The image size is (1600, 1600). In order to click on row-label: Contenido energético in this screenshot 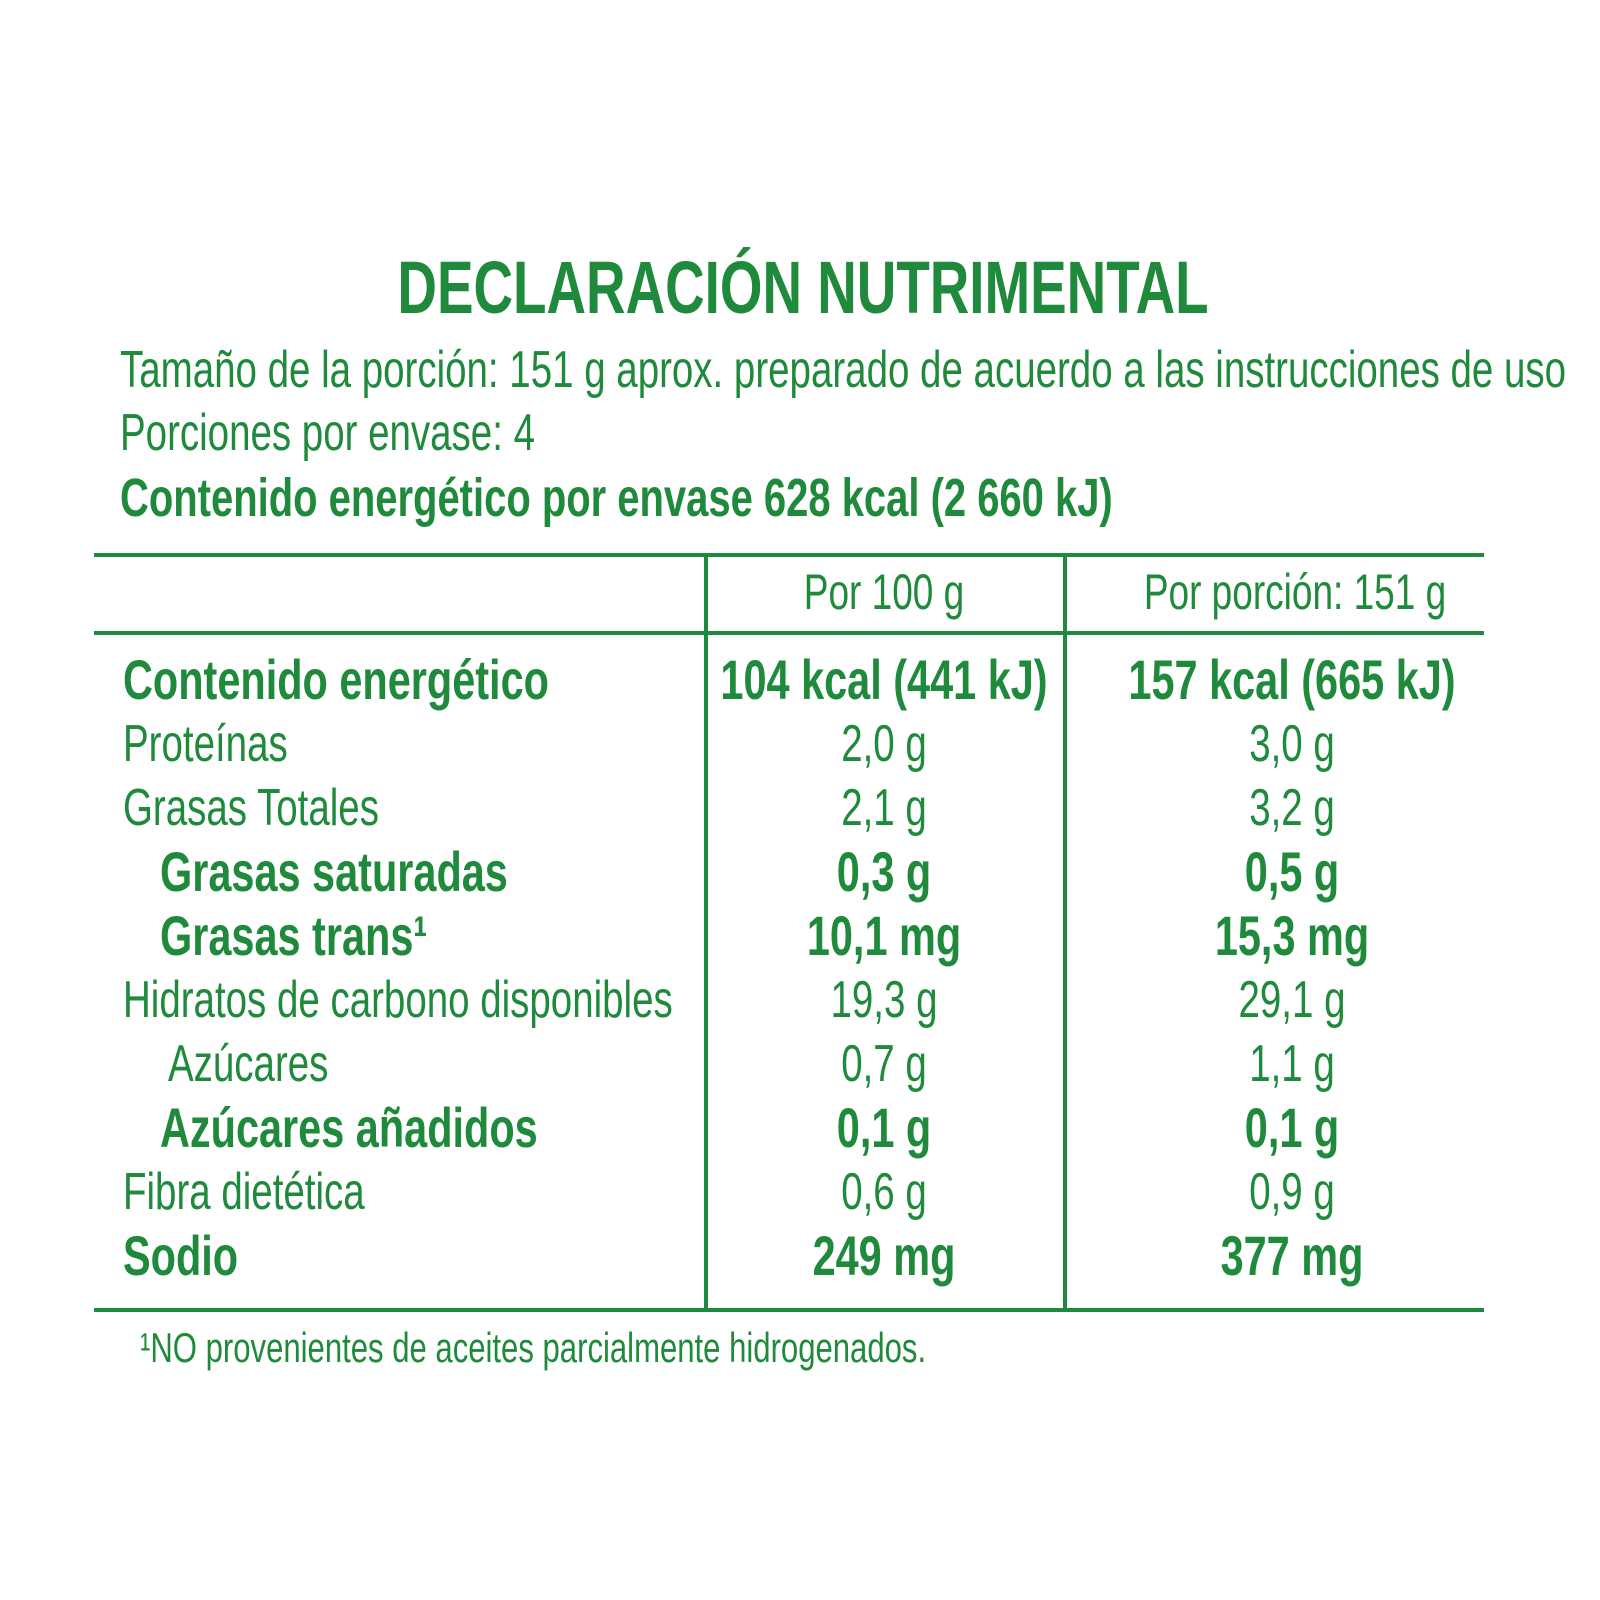, I will do `click(336, 679)`.